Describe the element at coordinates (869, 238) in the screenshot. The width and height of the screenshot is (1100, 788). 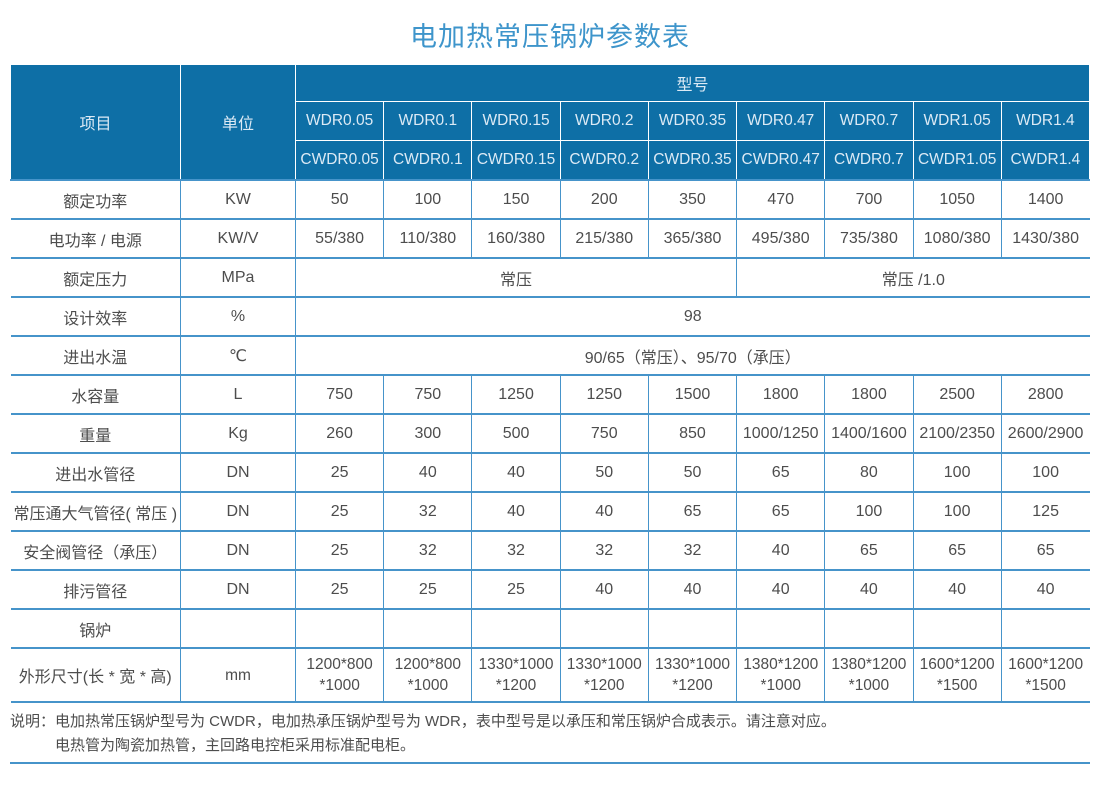
I see `table-cell: 735/380` at that location.